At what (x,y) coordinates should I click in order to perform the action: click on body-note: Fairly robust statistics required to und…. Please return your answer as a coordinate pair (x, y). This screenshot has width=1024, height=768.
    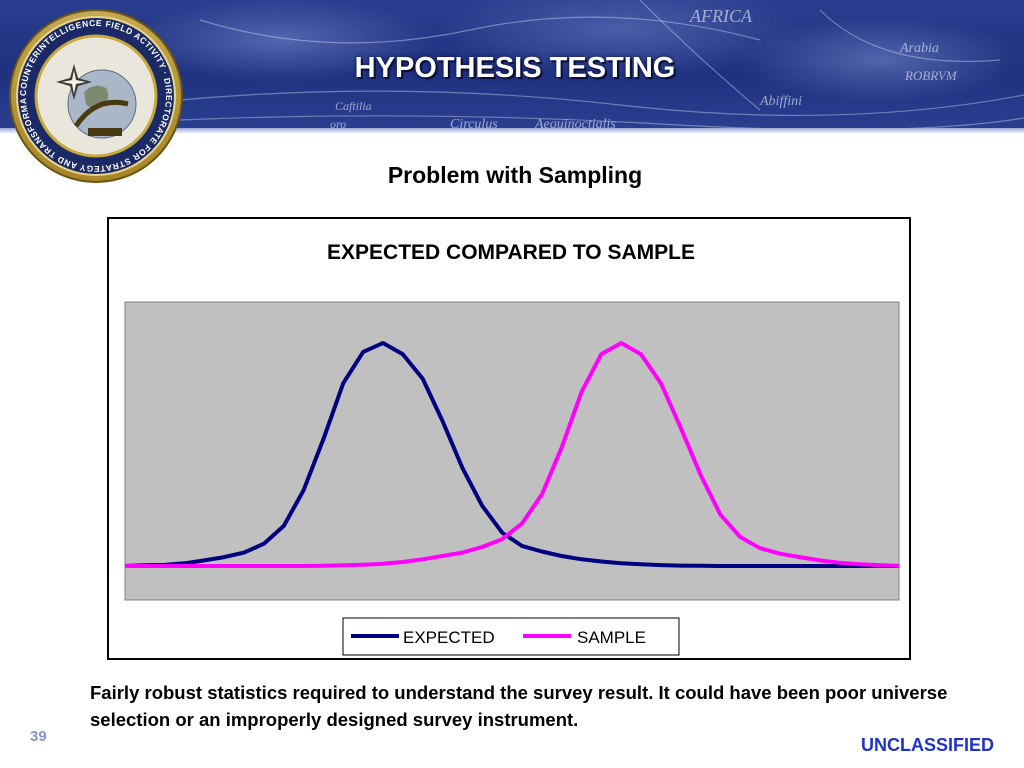
    Looking at the image, I should click on (519, 706).